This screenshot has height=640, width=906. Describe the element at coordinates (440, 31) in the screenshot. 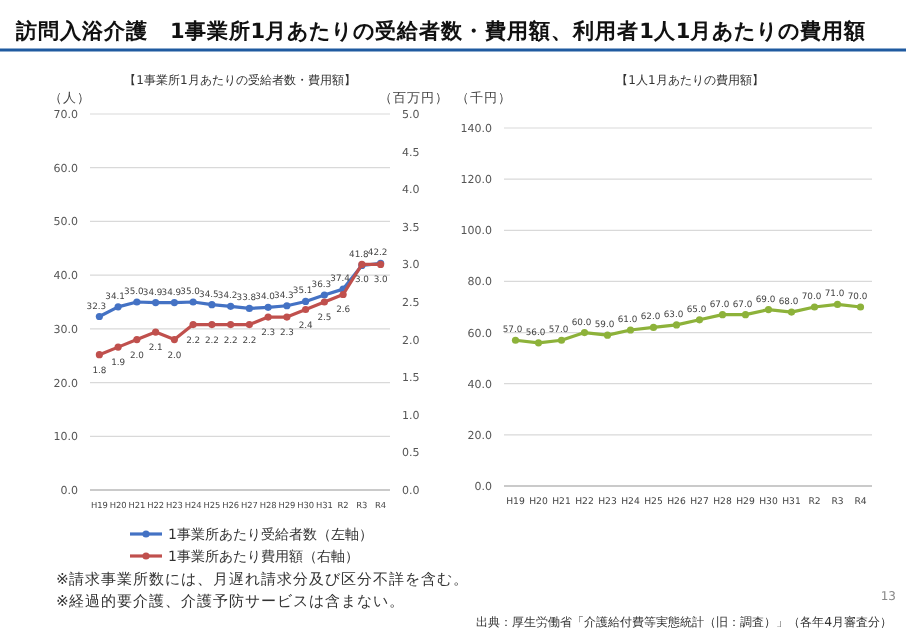

I see `text: 訪問入浴介護 1事業所1月あたりの受給者数・費用額、利用者1人1月あたりの費用額` at that location.